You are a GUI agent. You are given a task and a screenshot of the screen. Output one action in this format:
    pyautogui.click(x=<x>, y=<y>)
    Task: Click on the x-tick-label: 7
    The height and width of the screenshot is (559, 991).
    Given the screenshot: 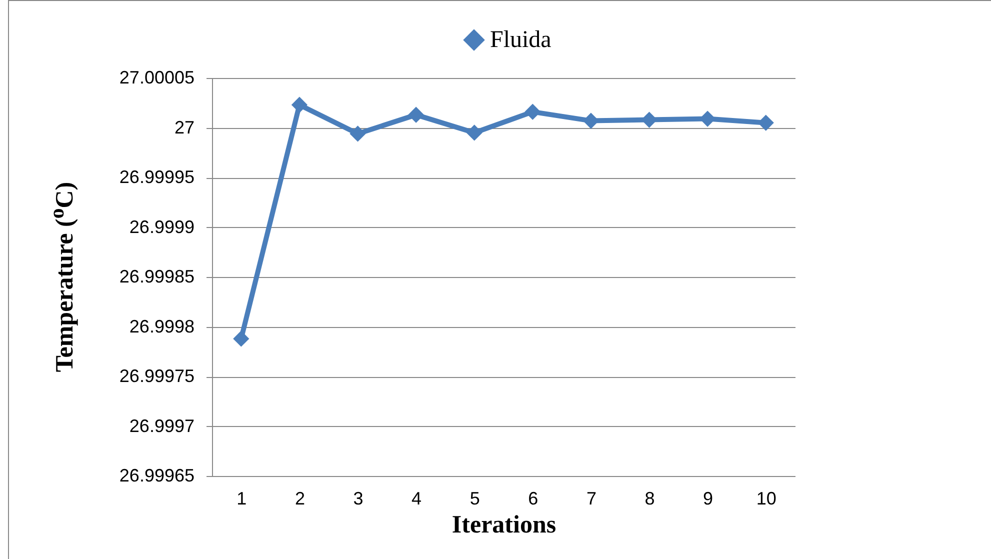 What is the action you would take?
    pyautogui.click(x=591, y=498)
    